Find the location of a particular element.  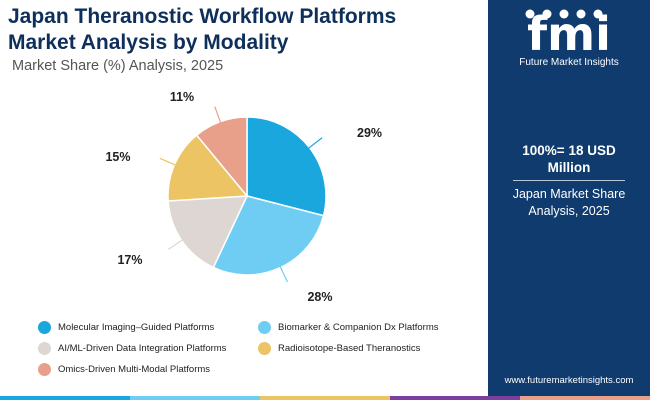

market-total-line1: 100%= 18 USD is located at coordinates (569, 150).